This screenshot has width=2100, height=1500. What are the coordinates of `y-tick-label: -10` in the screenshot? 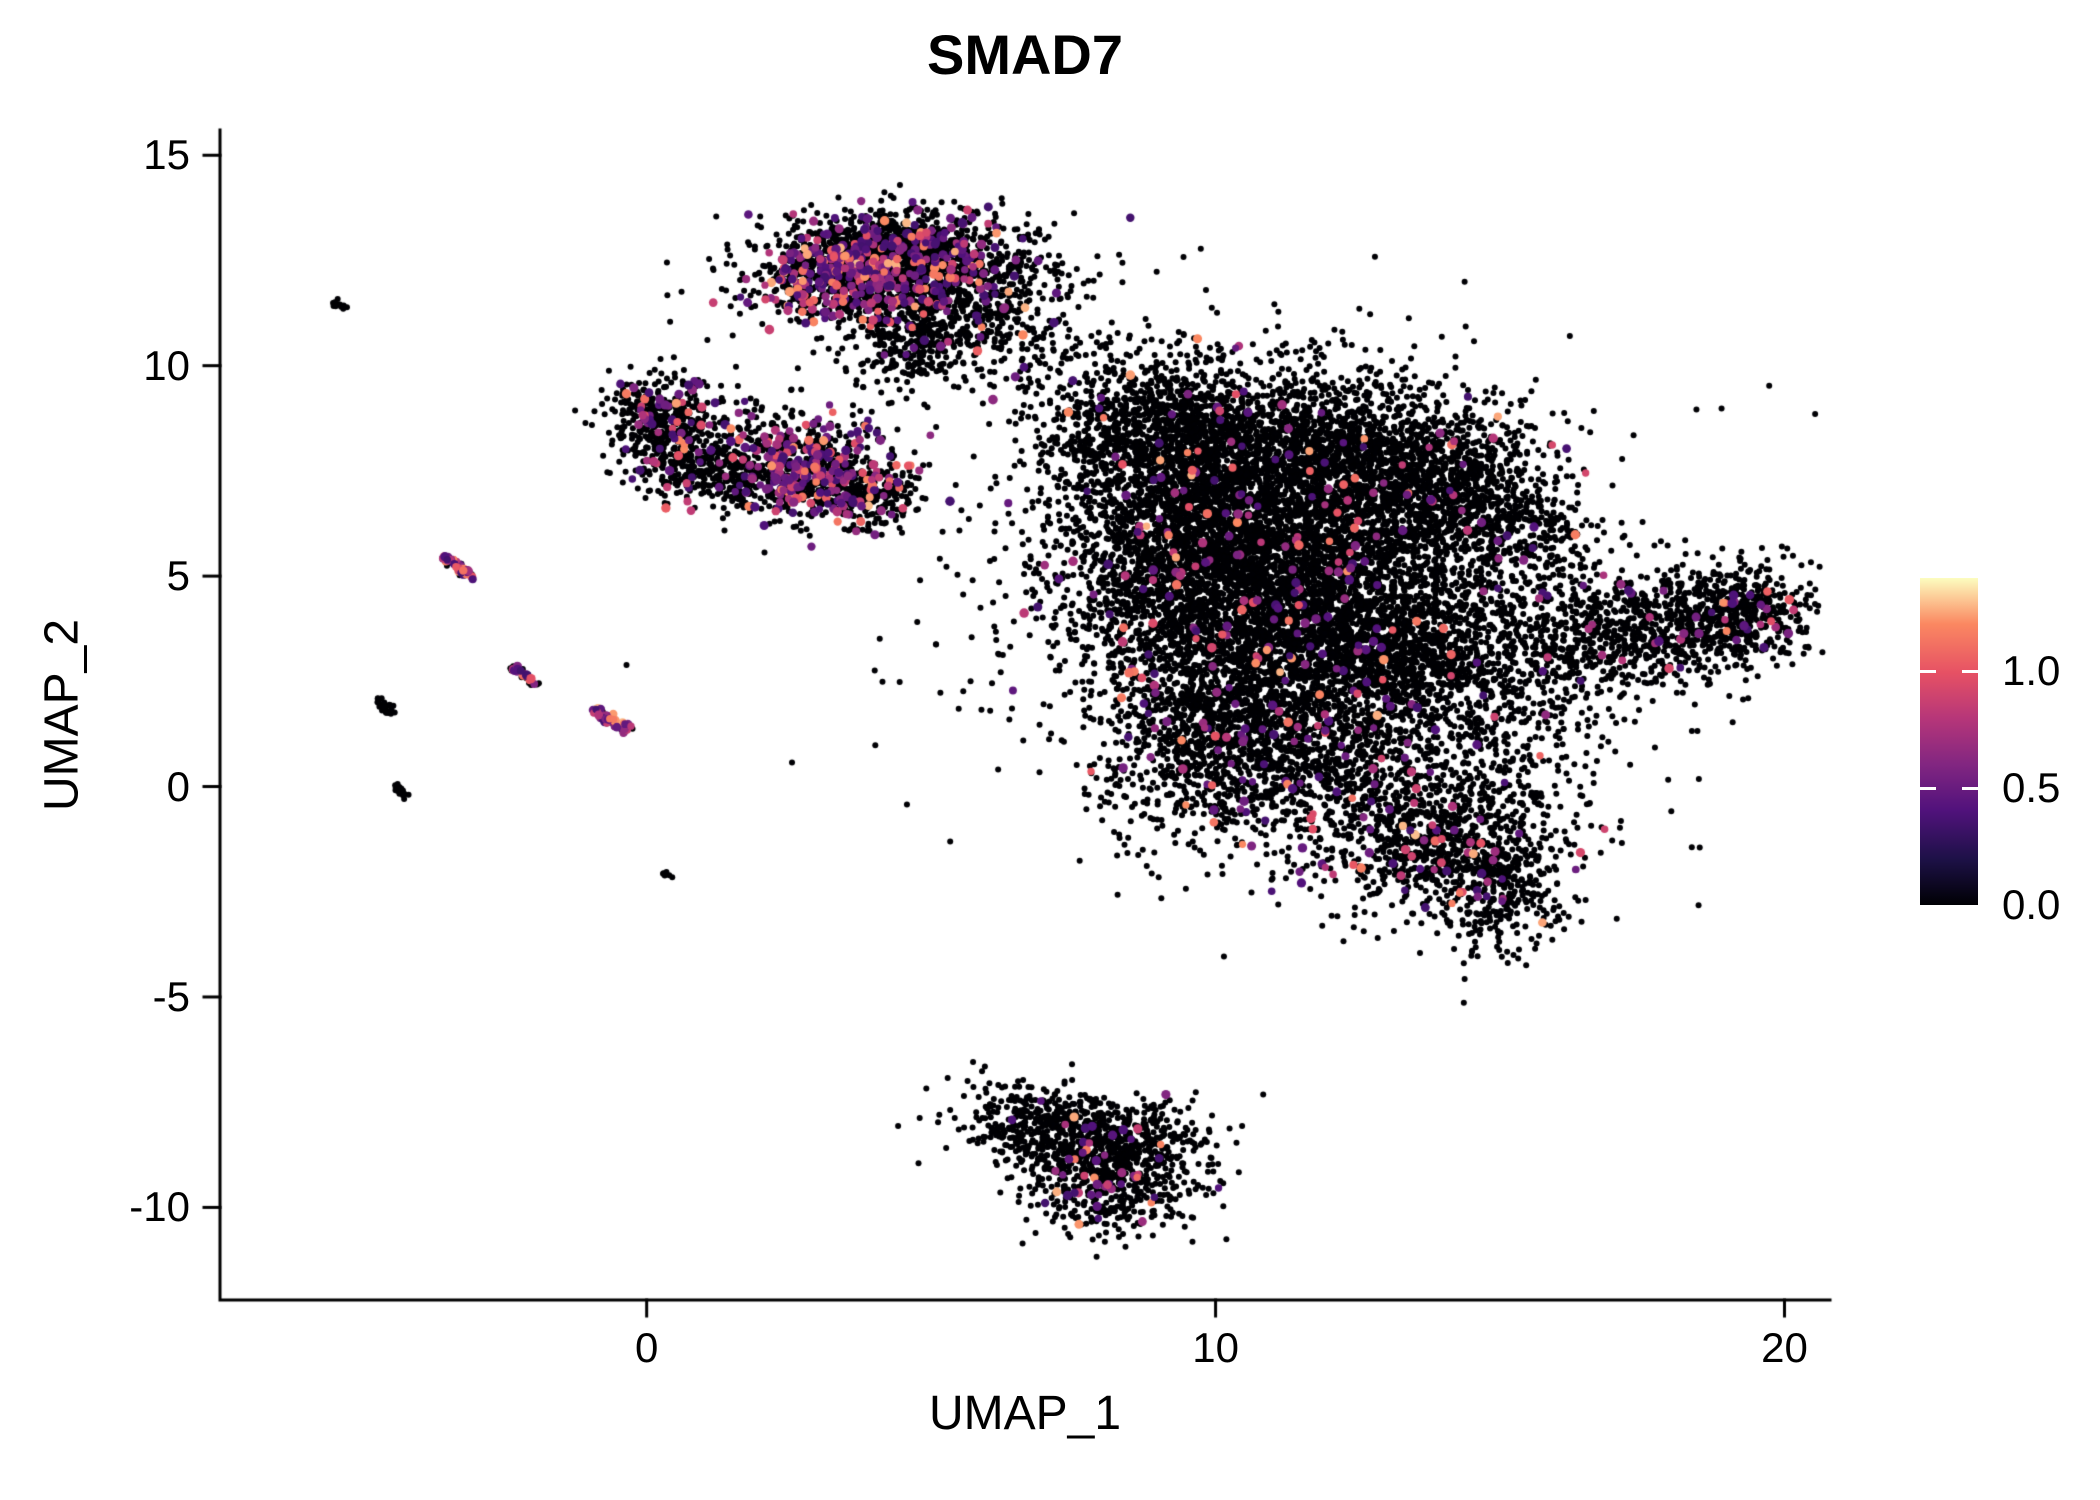 It's located at (159, 1207).